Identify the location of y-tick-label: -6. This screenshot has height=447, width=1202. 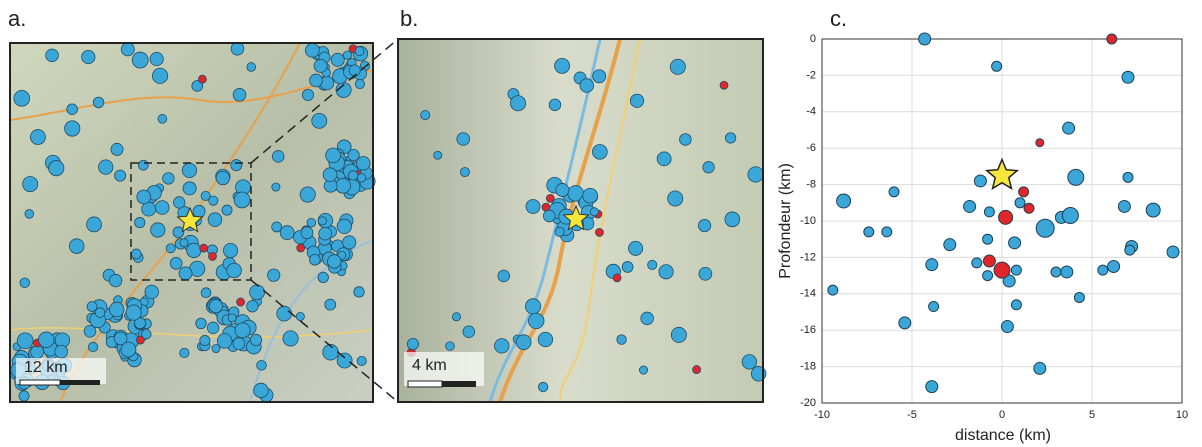
(811, 148).